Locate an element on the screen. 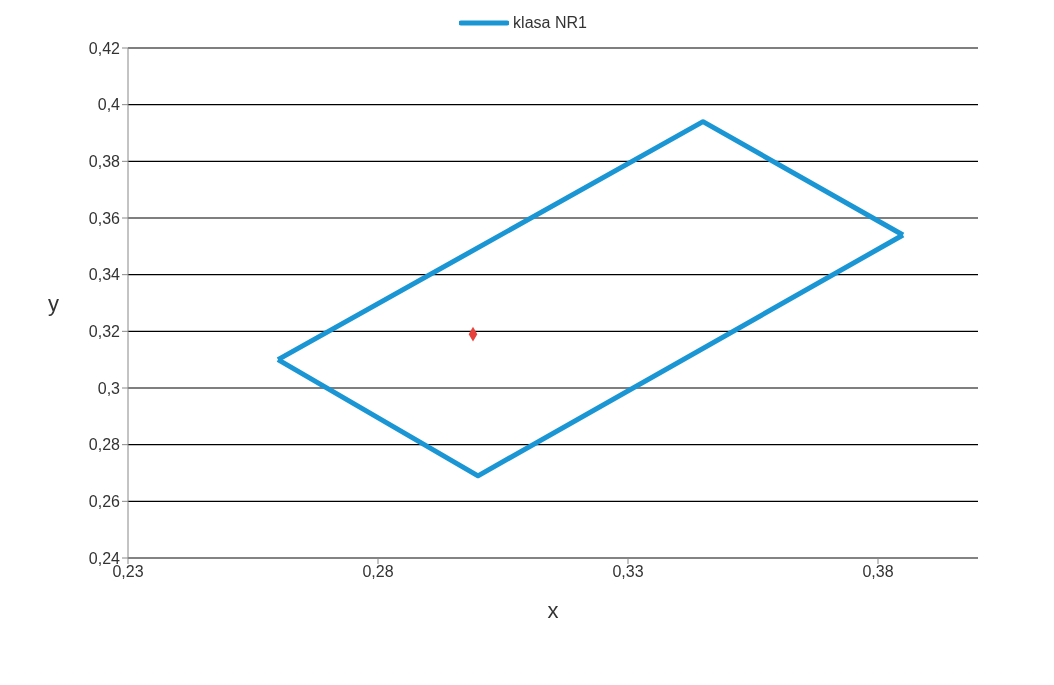 The image size is (1054, 685). y-tick-label: 0,42 is located at coordinates (104, 48).